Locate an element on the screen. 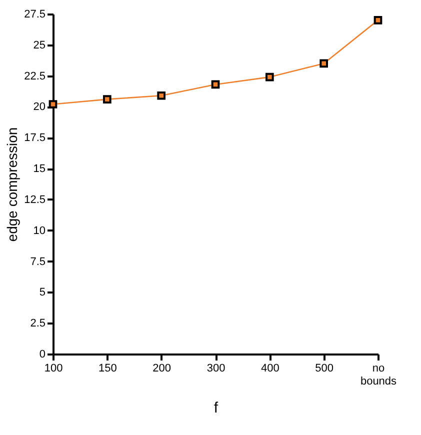 Image resolution: width=421 pixels, height=435 pixels. x-tick-label: 200 is located at coordinates (162, 368).